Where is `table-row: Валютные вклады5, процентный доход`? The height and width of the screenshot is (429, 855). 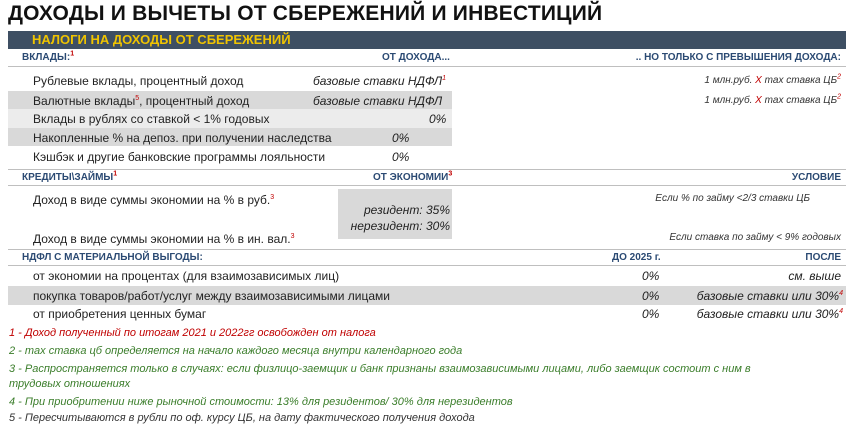 table-row: Валютные вклады5, процентный доход is located at coordinates (141, 101).